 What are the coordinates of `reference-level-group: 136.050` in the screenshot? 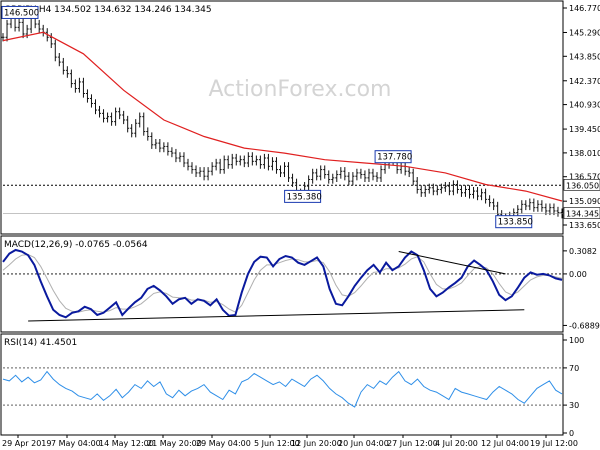 It's located at (301, 185).